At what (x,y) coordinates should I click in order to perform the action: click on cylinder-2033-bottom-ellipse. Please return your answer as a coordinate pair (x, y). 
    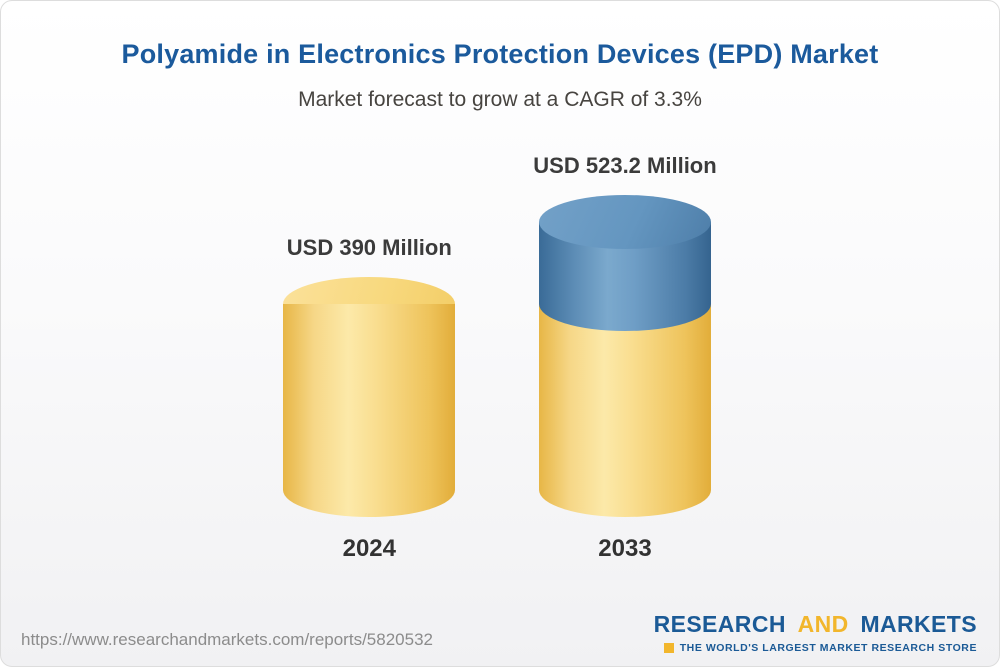
    Looking at the image, I should click on (624, 490).